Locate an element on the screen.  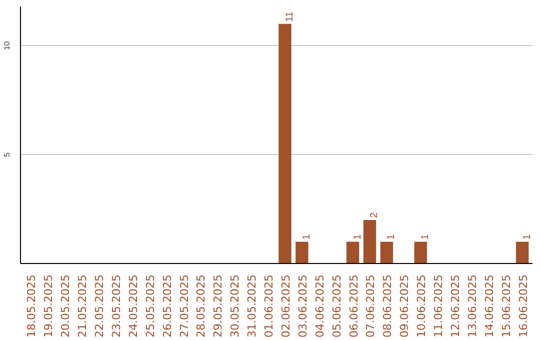
x-tick-label: 07.06.2025 is located at coordinates (371, 306).